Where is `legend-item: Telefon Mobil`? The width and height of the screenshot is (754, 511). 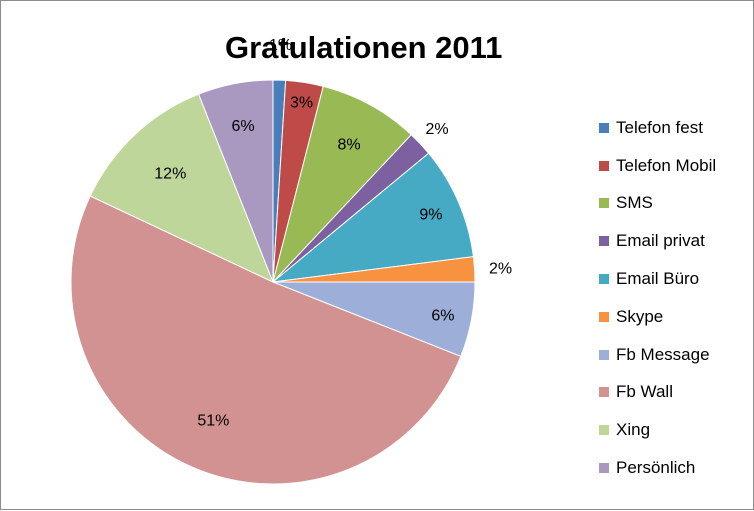 legend-item: Telefon Mobil is located at coordinates (674, 166).